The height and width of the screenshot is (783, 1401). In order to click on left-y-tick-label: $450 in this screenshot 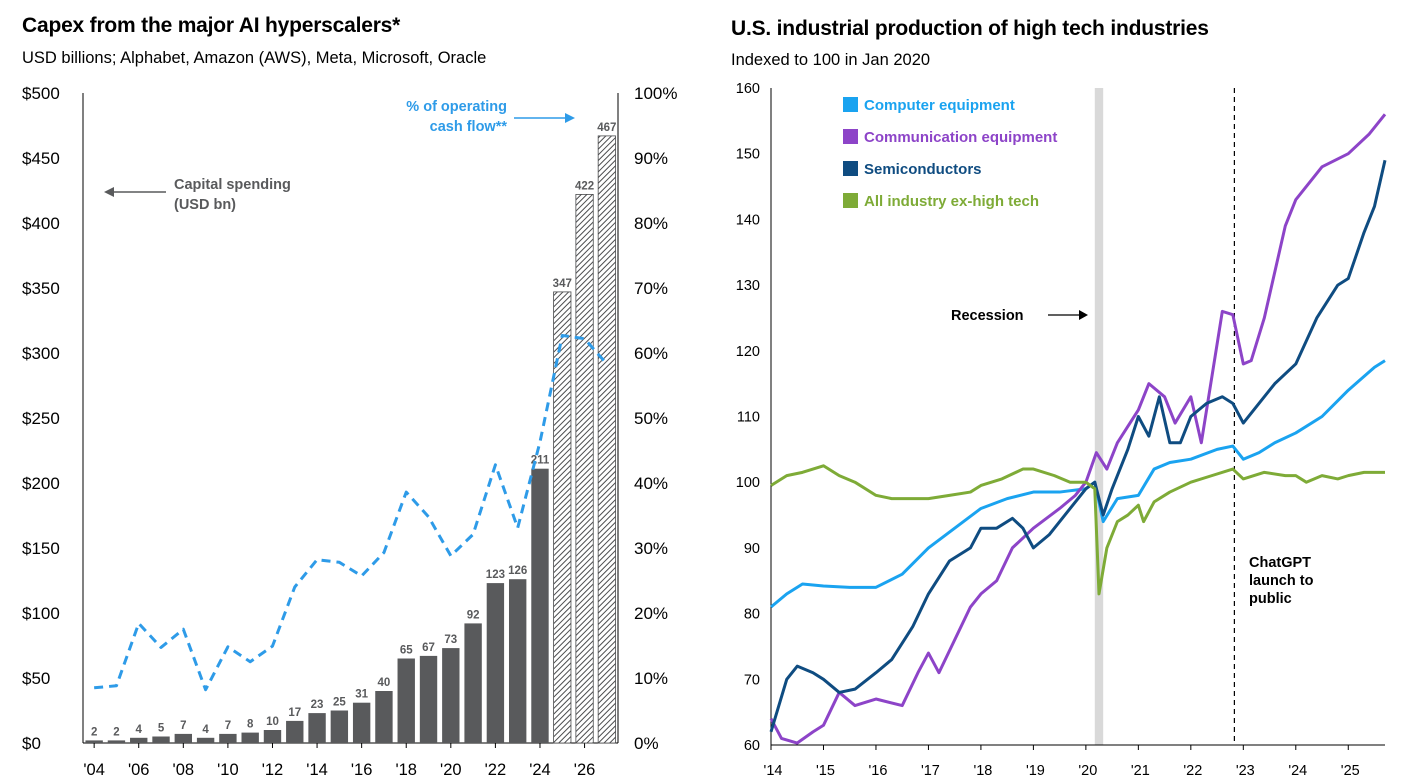, I will do `click(41, 158)`.